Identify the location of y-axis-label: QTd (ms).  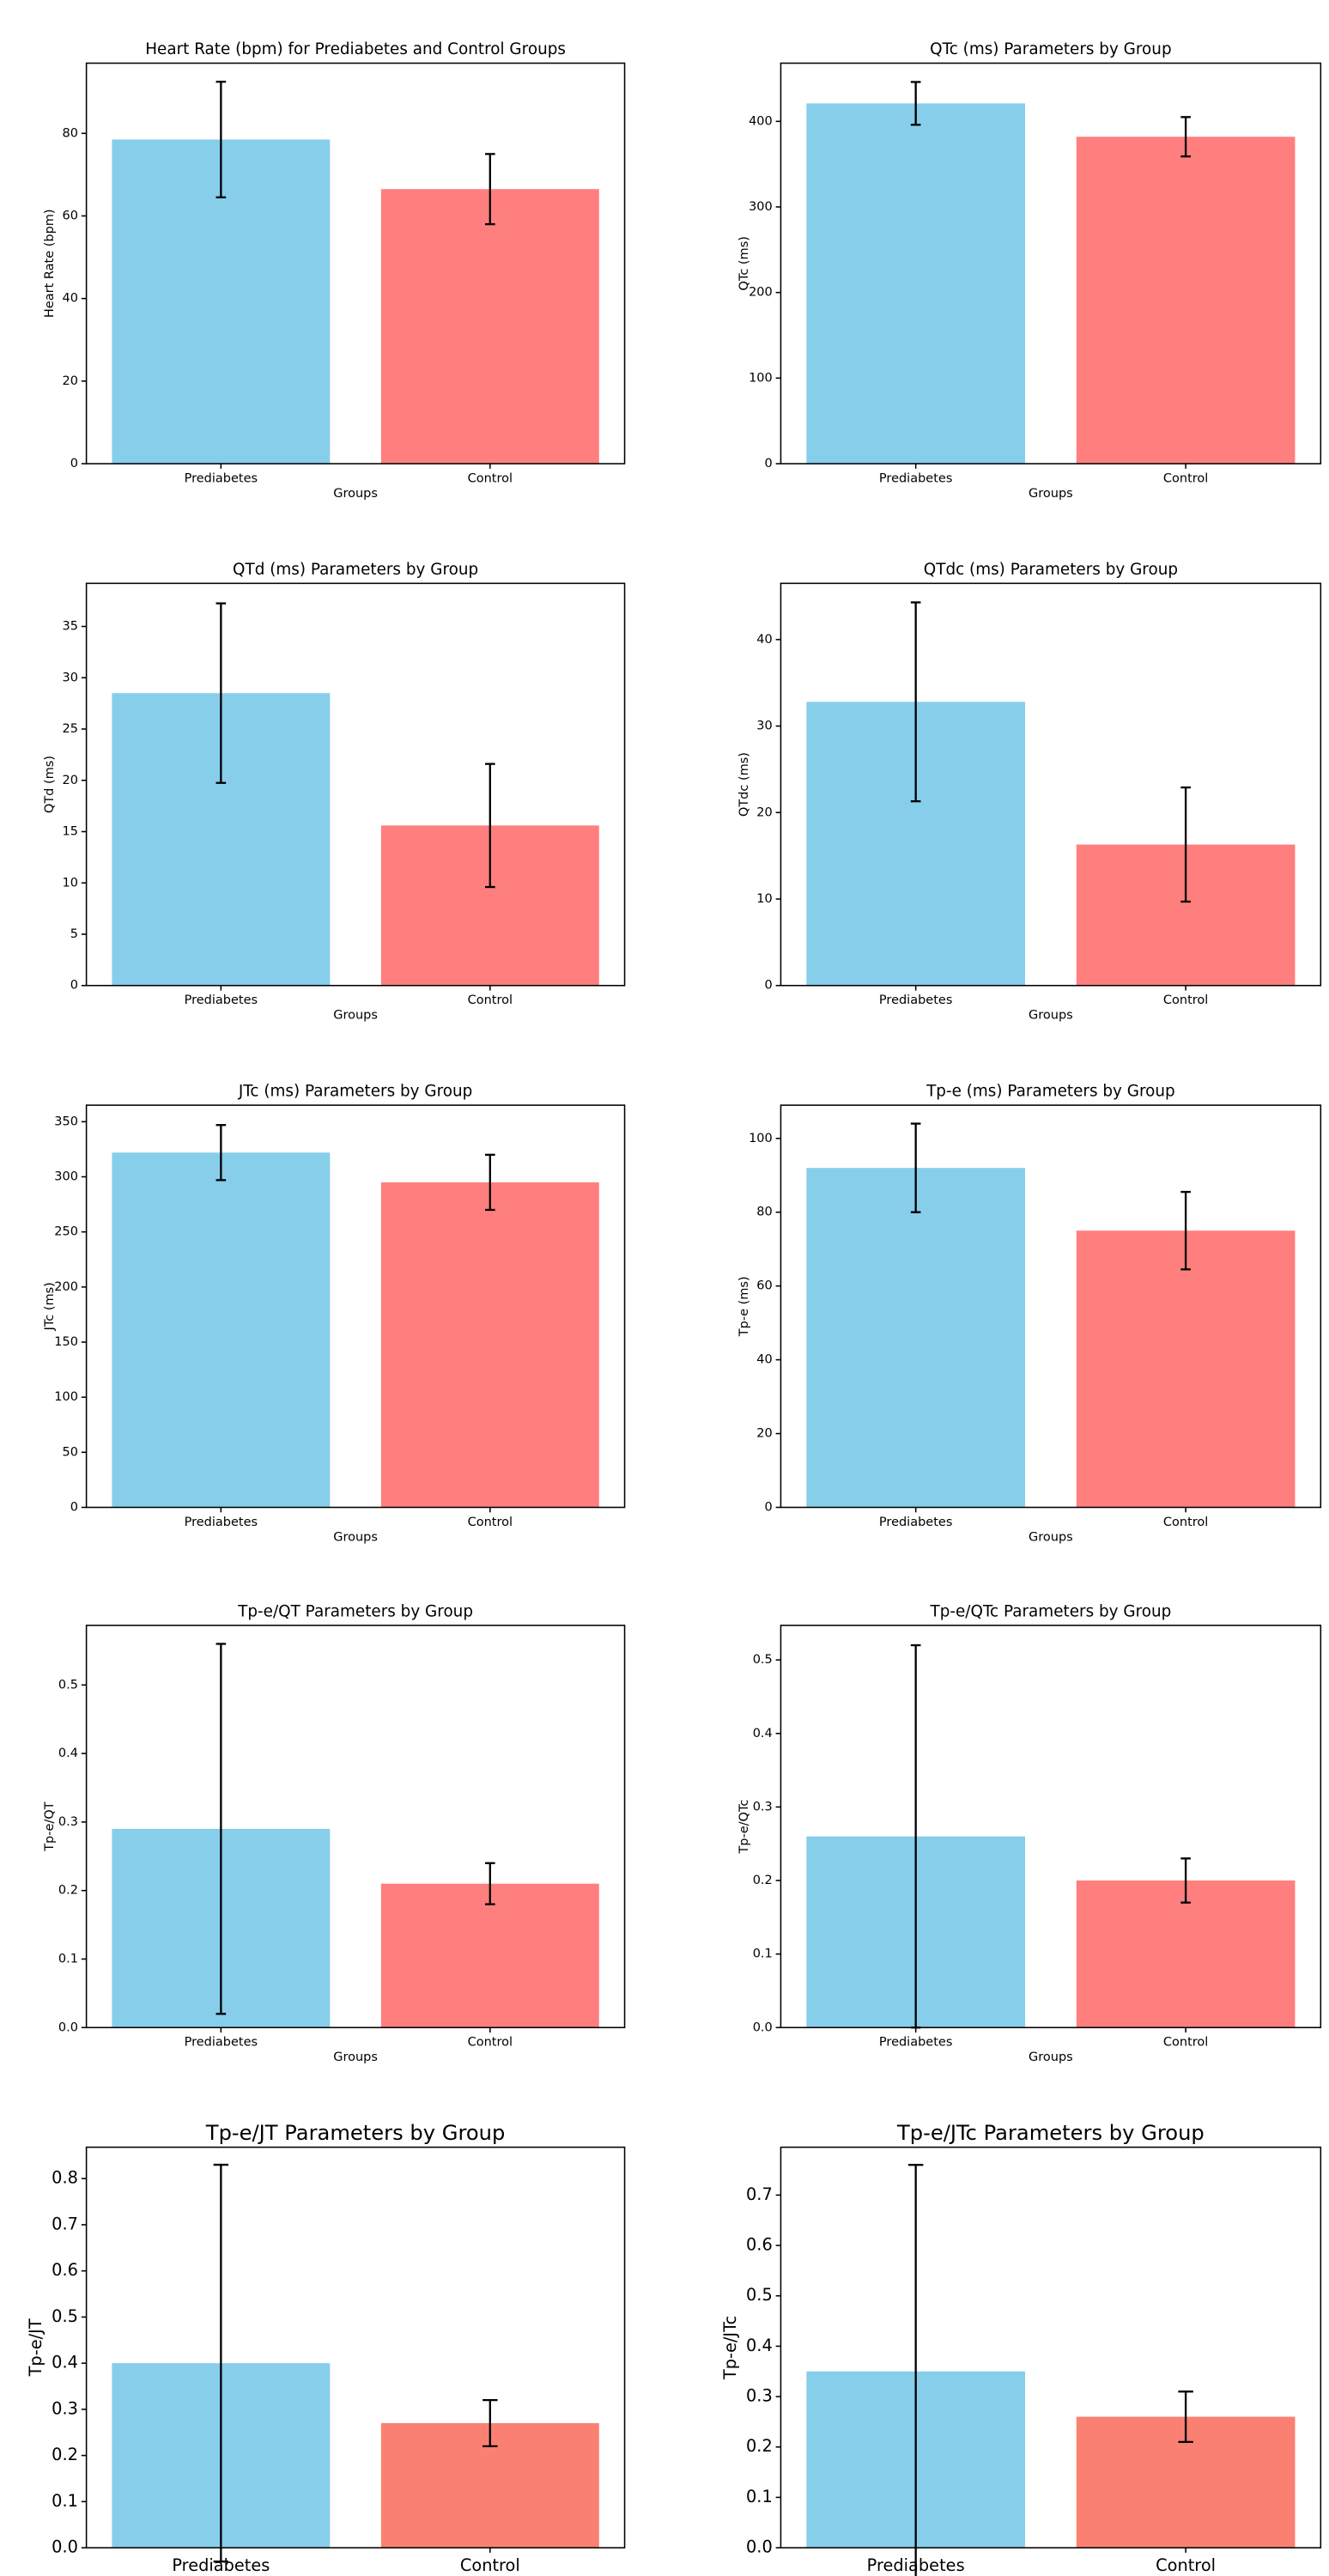
(50, 784).